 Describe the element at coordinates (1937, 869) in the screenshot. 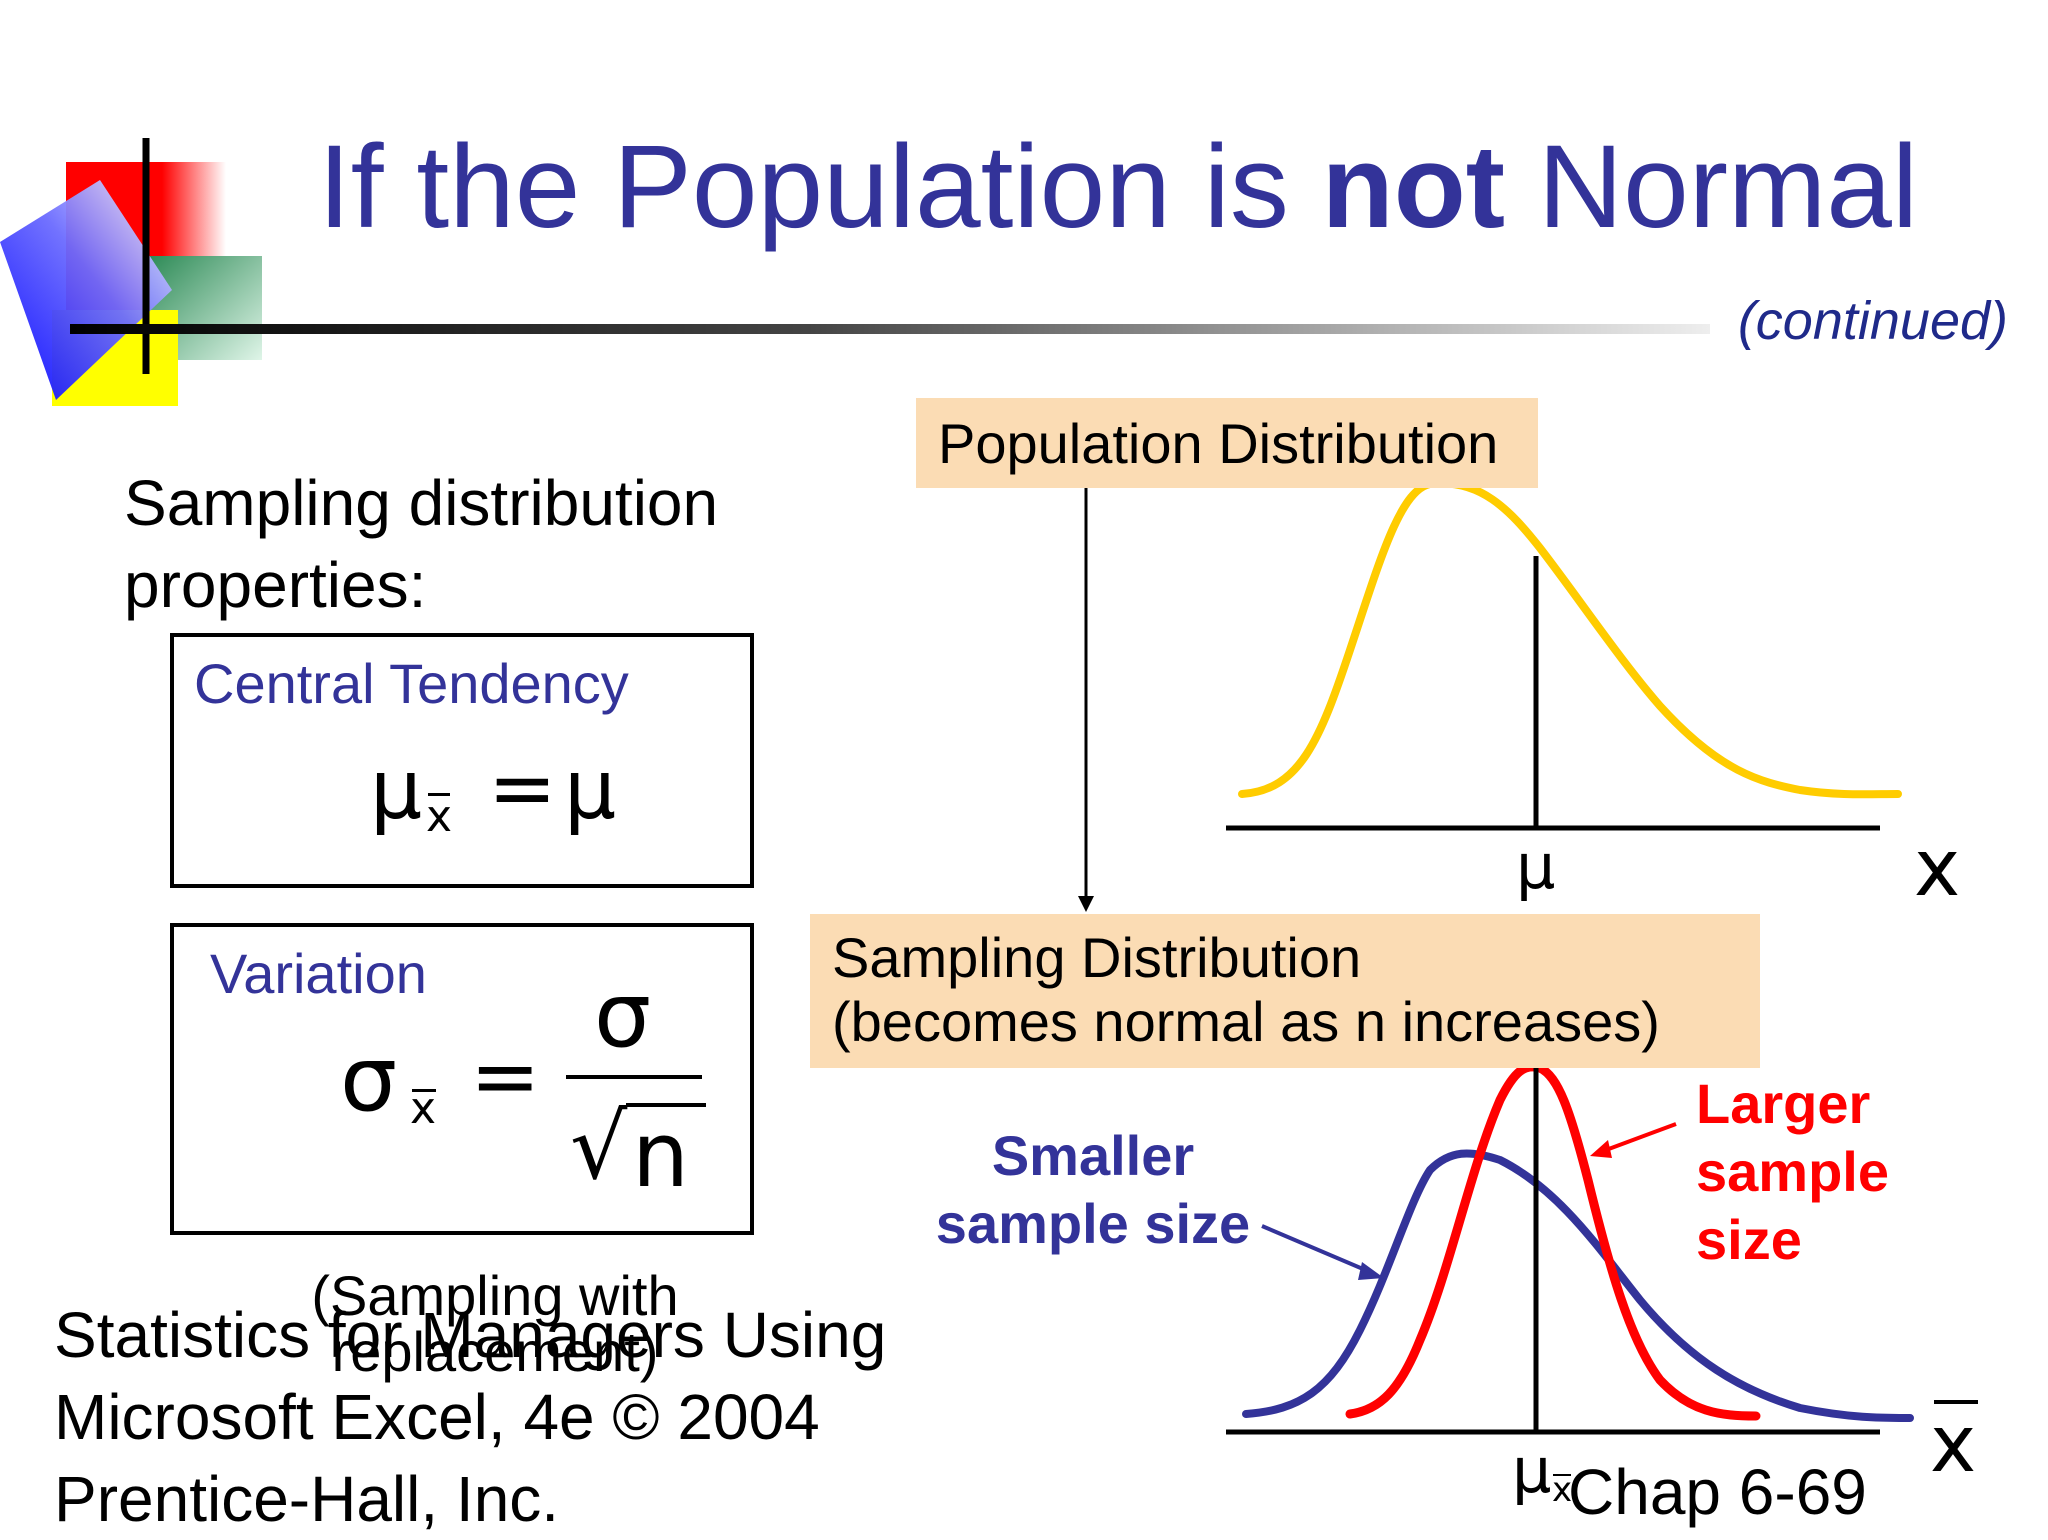

I see `population-axis-label: x` at that location.